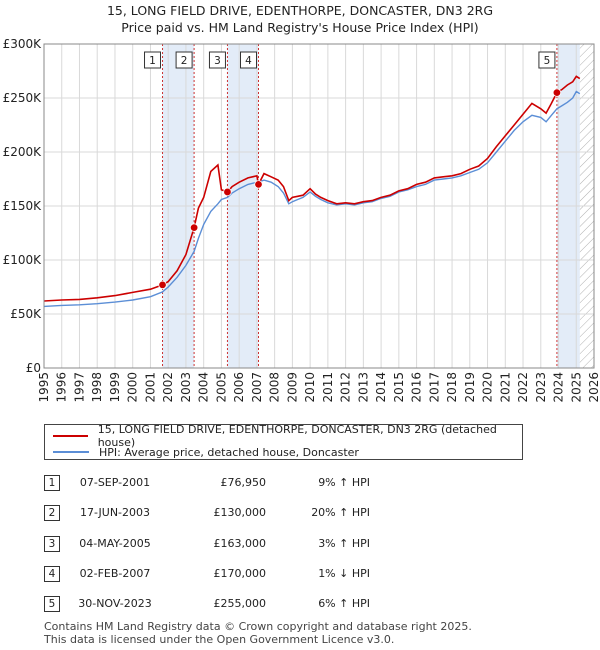 The height and width of the screenshot is (650, 600). What do you see at coordinates (204, 387) in the screenshot?
I see `x-tick-label: 2004` at bounding box center [204, 387].